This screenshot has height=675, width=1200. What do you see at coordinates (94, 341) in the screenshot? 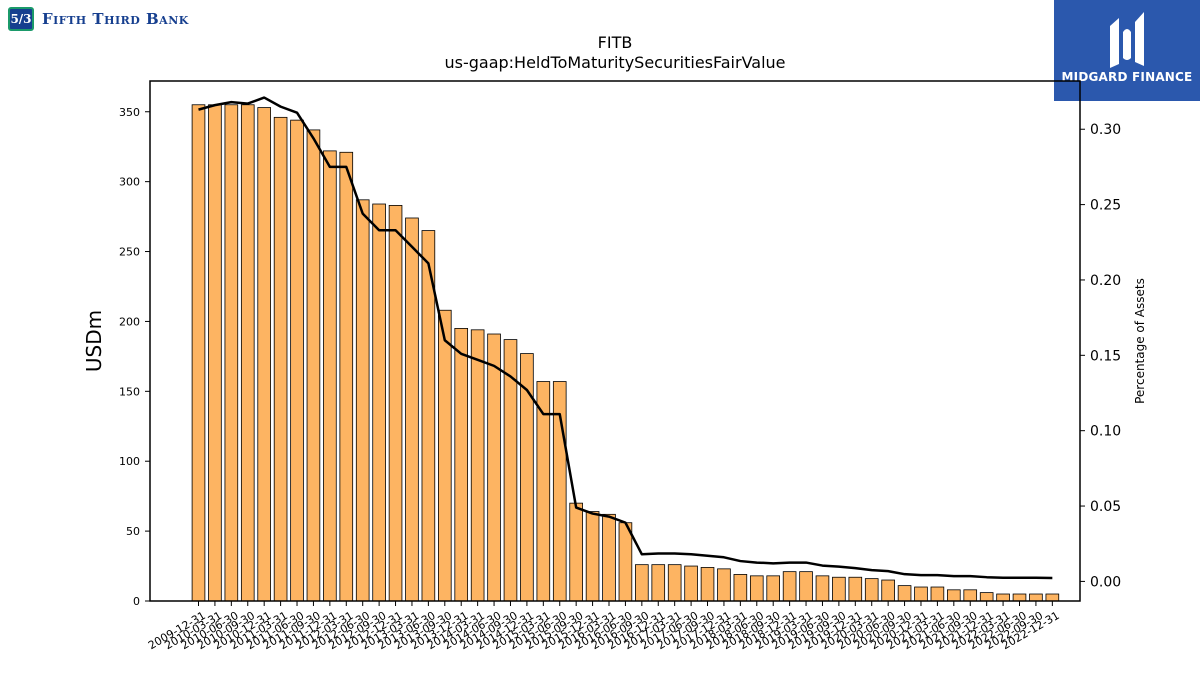
I see `y-axis-label: USDm` at bounding box center [94, 341].